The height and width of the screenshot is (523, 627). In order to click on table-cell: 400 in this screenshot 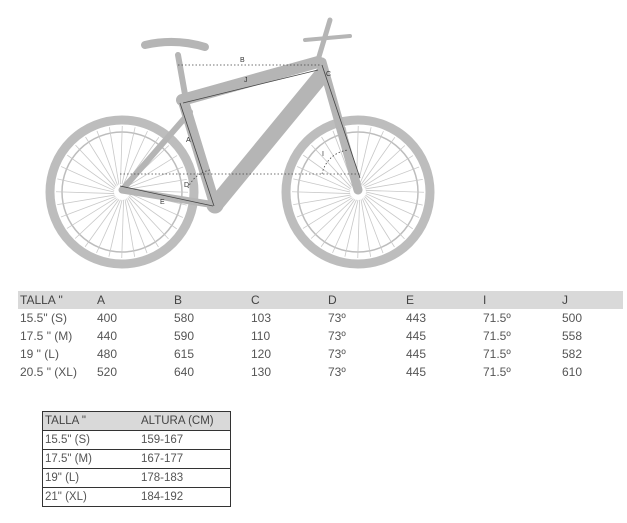, I will do `click(107, 318)`.